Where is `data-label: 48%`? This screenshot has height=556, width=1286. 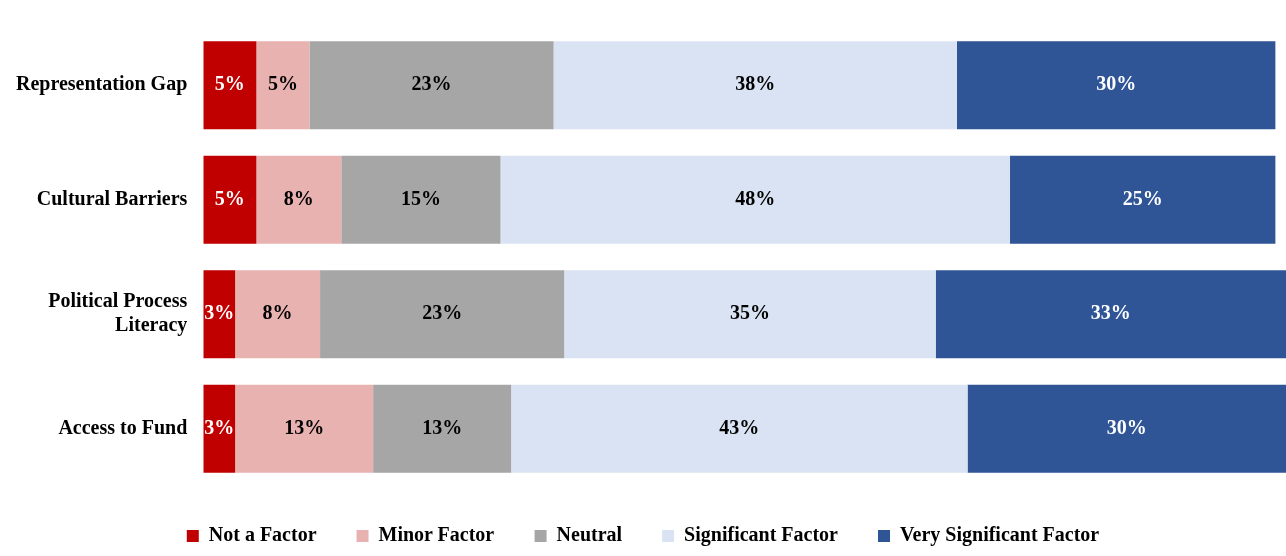
data-label: 48% is located at coordinates (755, 197).